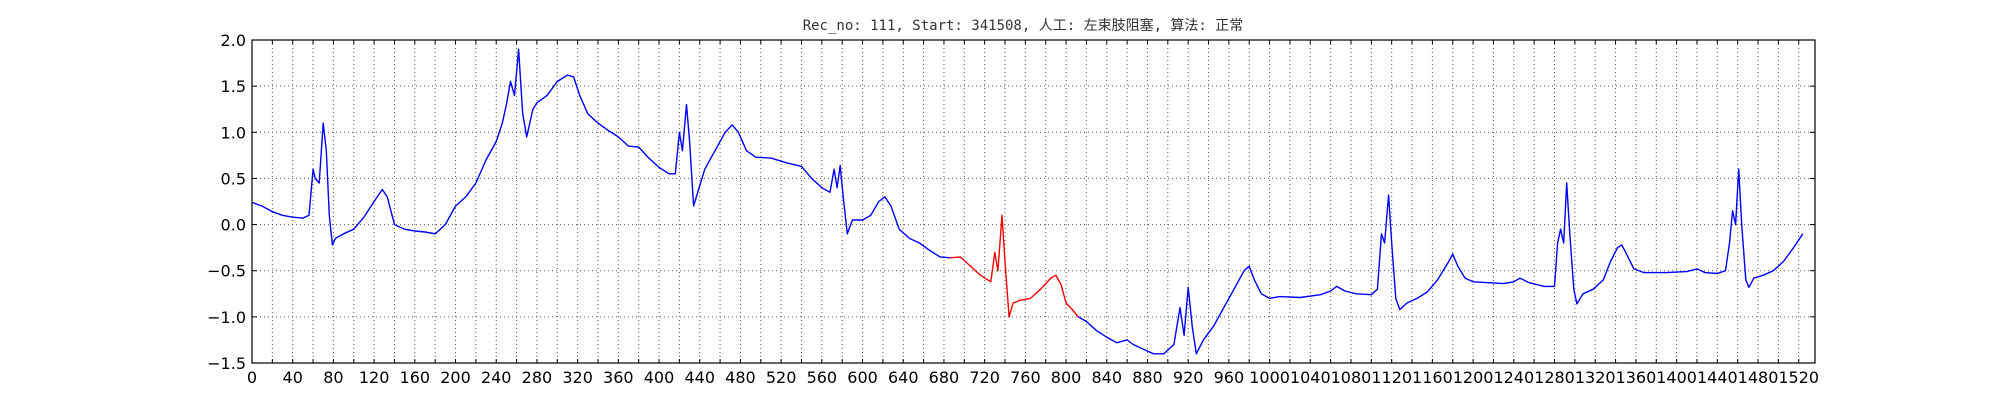 The image size is (2000, 400). I want to click on x-tick-label: 160, so click(415, 377).